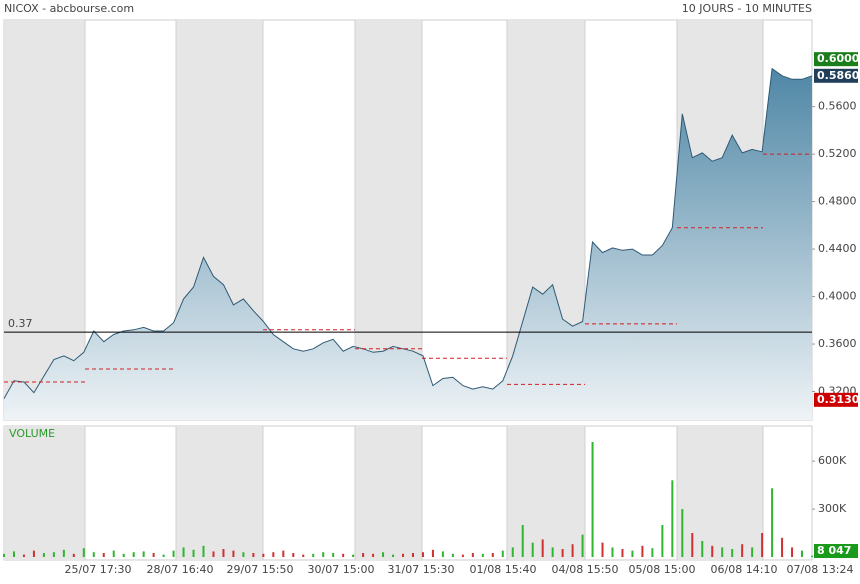 Image resolution: width=860 pixels, height=584 pixels. I want to click on y-tick-label: 0.5200, so click(837, 153).